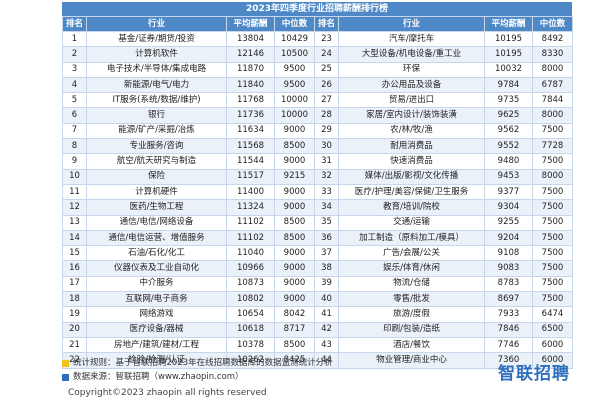  I want to click on table-row: 13 通信/电信/网络设备 11102 8500 35 交通/运输 9255 7500, so click(317, 222).